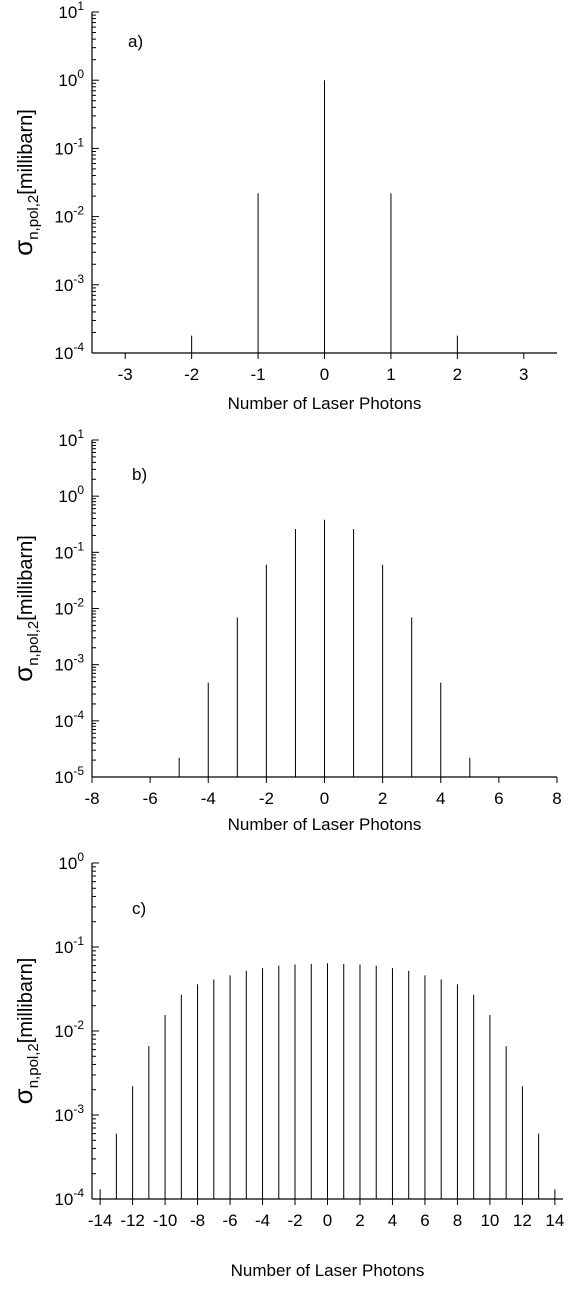 This screenshot has width=579, height=1291. Describe the element at coordinates (523, 374) in the screenshot. I see `x-tick-label: 3` at that location.